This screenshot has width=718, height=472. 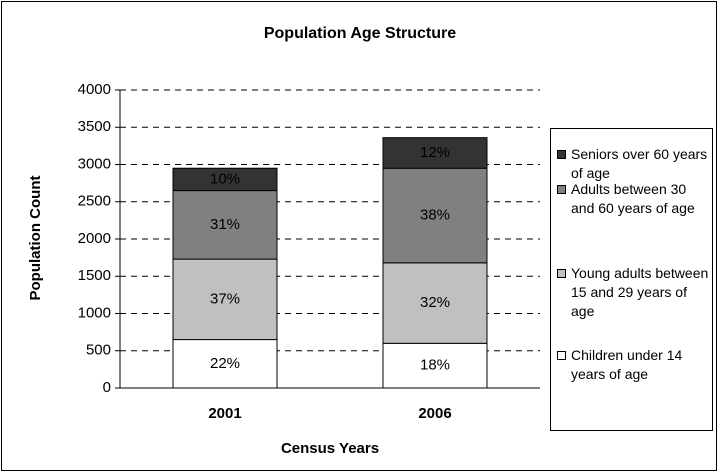 What do you see at coordinates (225, 363) in the screenshot?
I see `data-label: 22%` at bounding box center [225, 363].